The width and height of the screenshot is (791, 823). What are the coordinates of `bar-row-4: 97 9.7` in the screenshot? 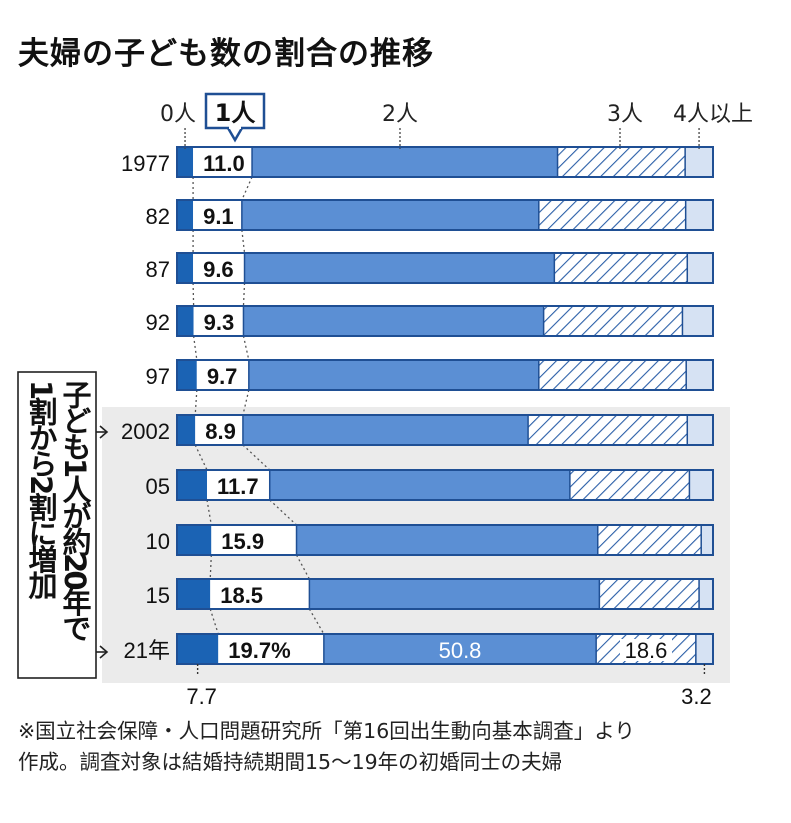 It's located at (430, 375).